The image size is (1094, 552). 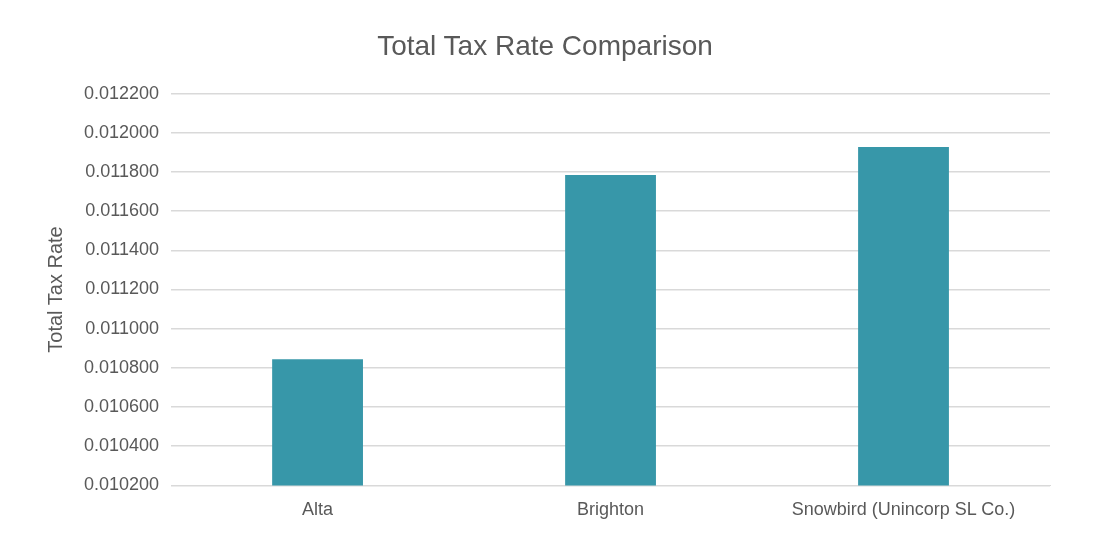 I want to click on y-tick-label: 0.011600, so click(x=122, y=210).